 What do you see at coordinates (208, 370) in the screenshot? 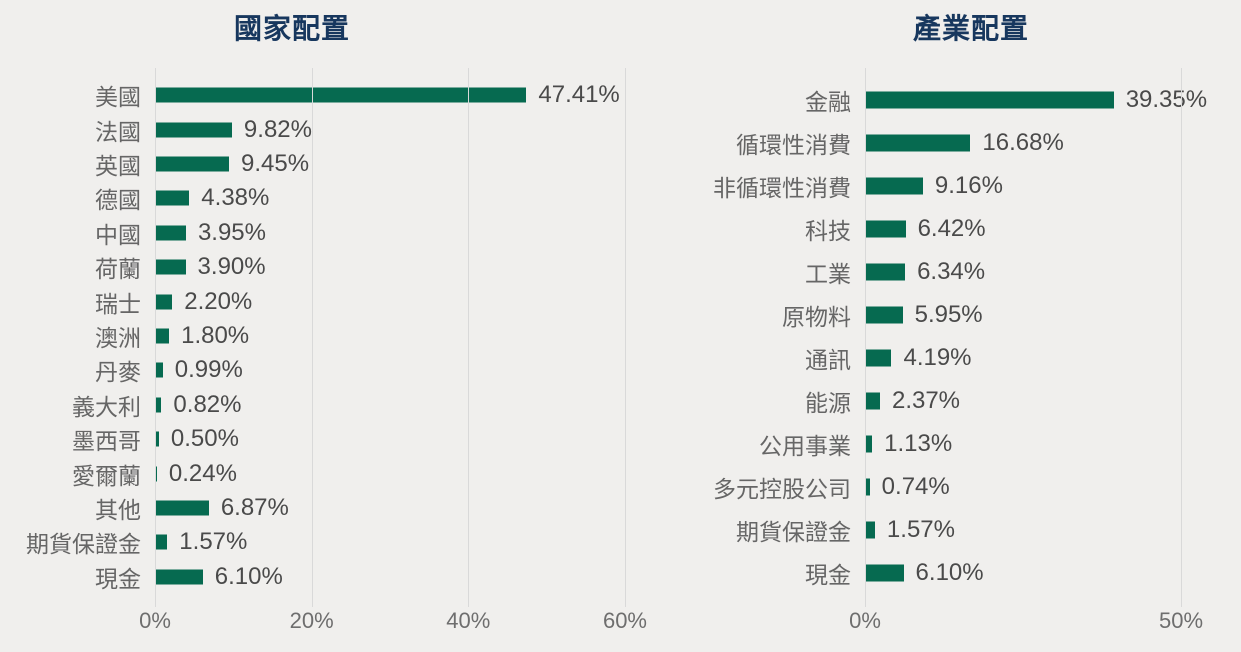
I see `bar-value-label: 0.99%` at bounding box center [208, 370].